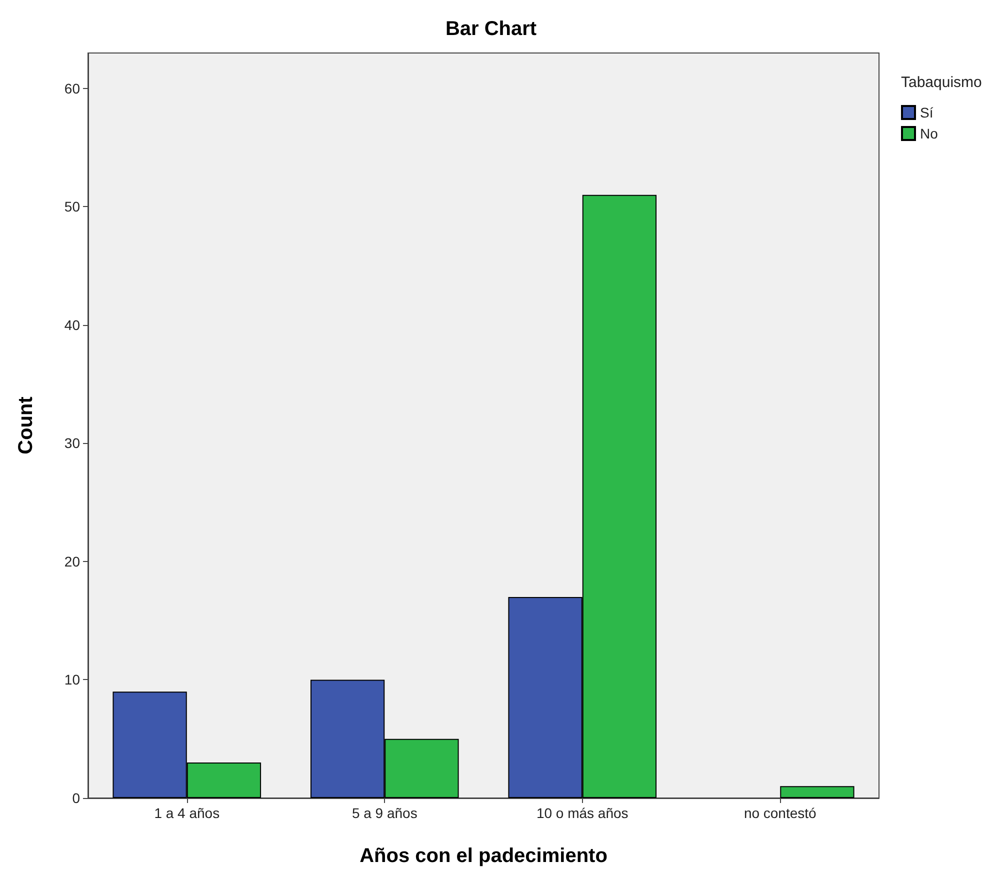 This screenshot has height=891, width=997. I want to click on legend-label: No, so click(929, 134).